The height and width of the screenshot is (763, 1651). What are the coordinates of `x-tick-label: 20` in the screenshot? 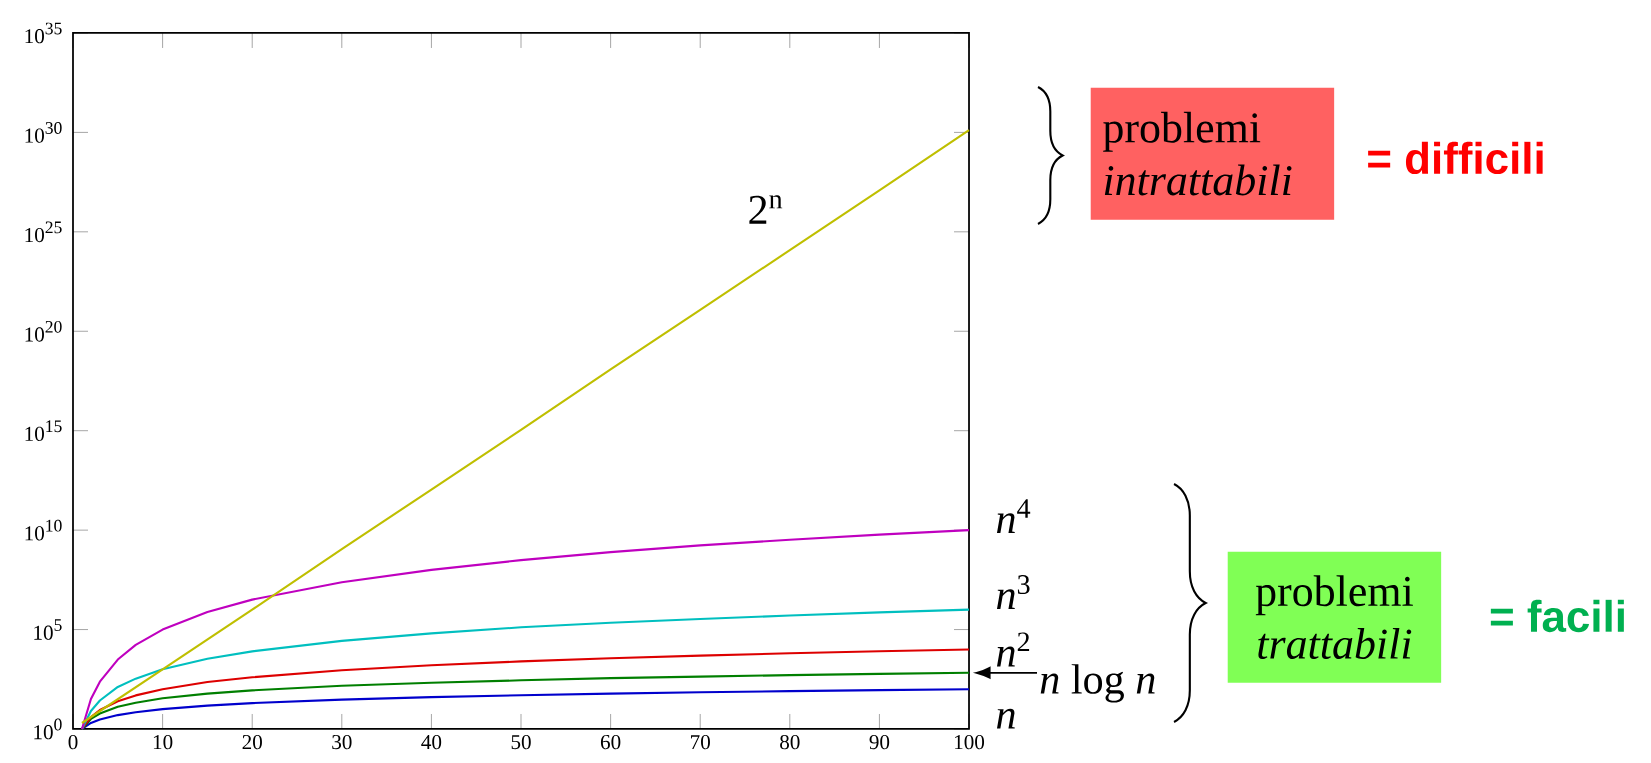 It's located at (252, 742).